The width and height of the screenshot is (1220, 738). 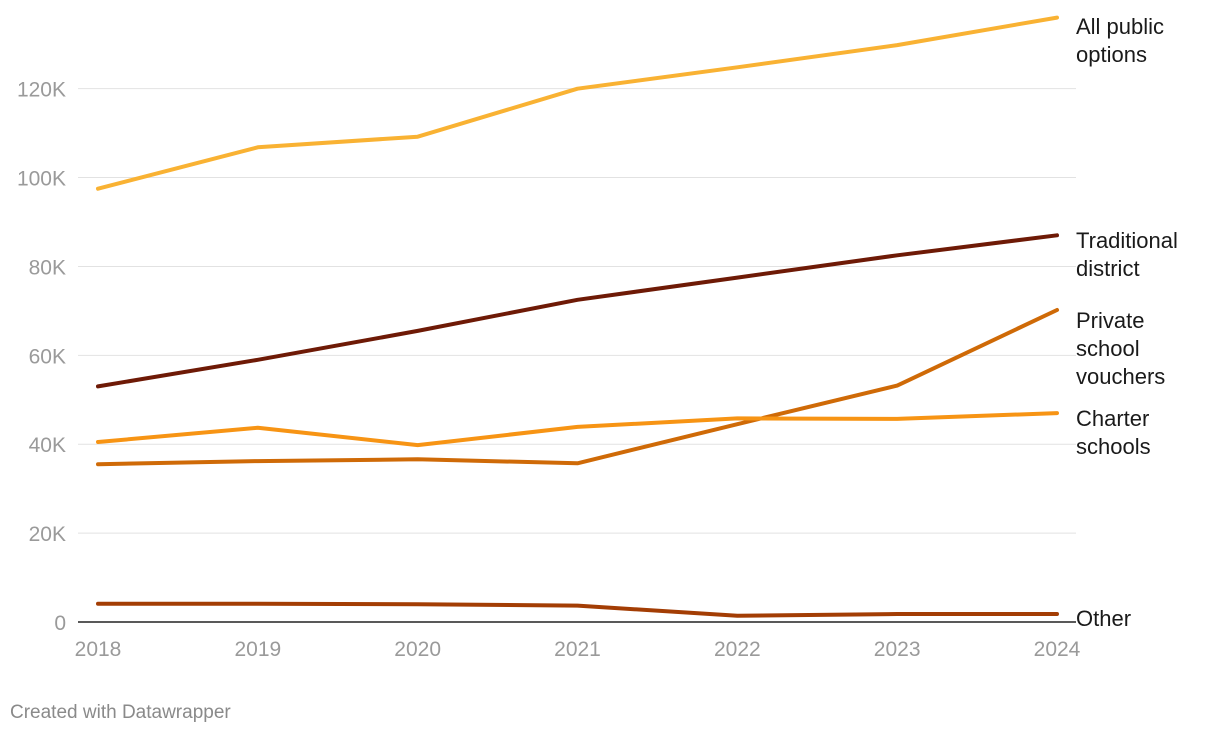 I want to click on series-line-other, so click(x=577, y=609).